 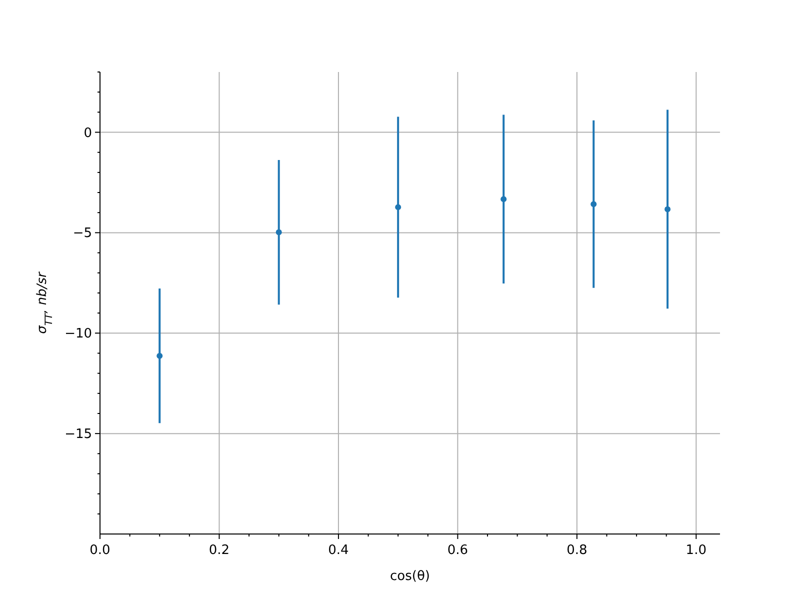 I want to click on x-tick-label: 0.2, so click(x=219, y=550).